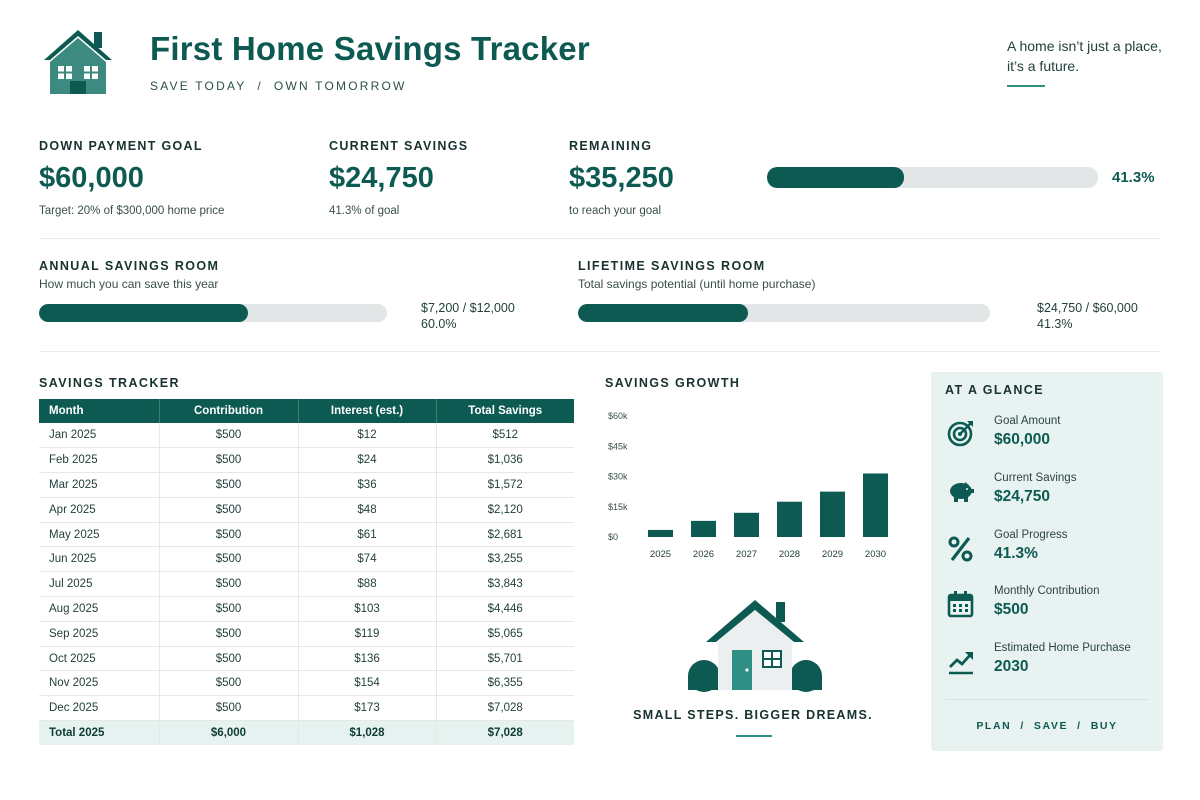 The image size is (1200, 800). What do you see at coordinates (672, 266) in the screenshot?
I see `lifetime-room-label: LIFETIME SAVINGS ROOM` at bounding box center [672, 266].